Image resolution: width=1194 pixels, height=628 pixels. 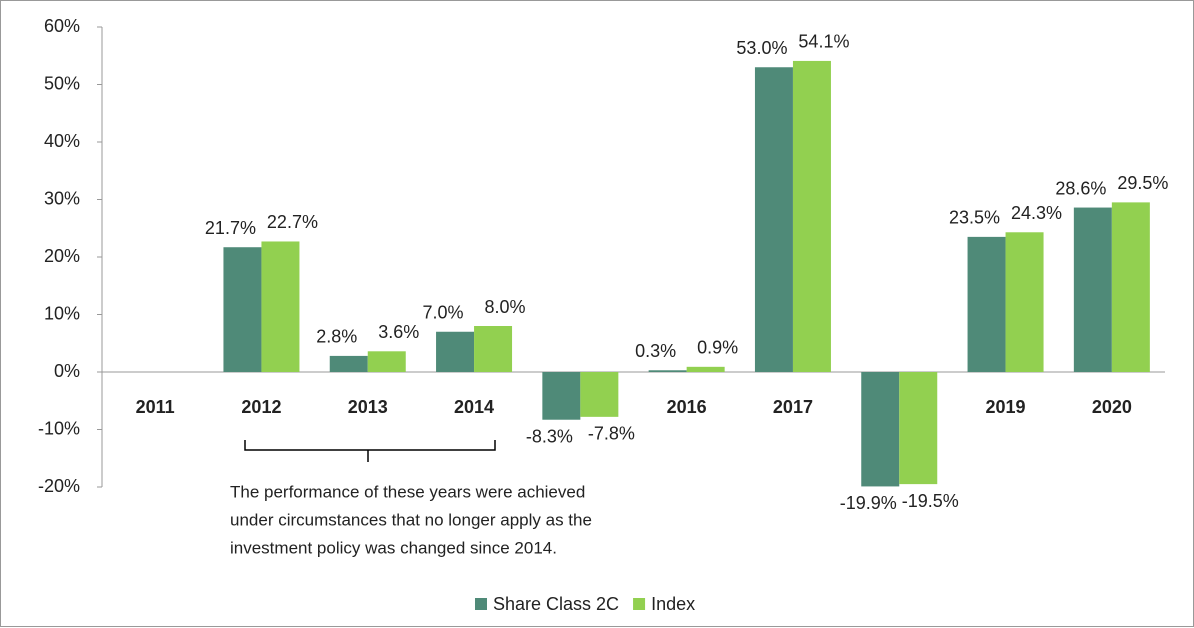 I want to click on data-label: 22.7%, so click(x=292, y=222).